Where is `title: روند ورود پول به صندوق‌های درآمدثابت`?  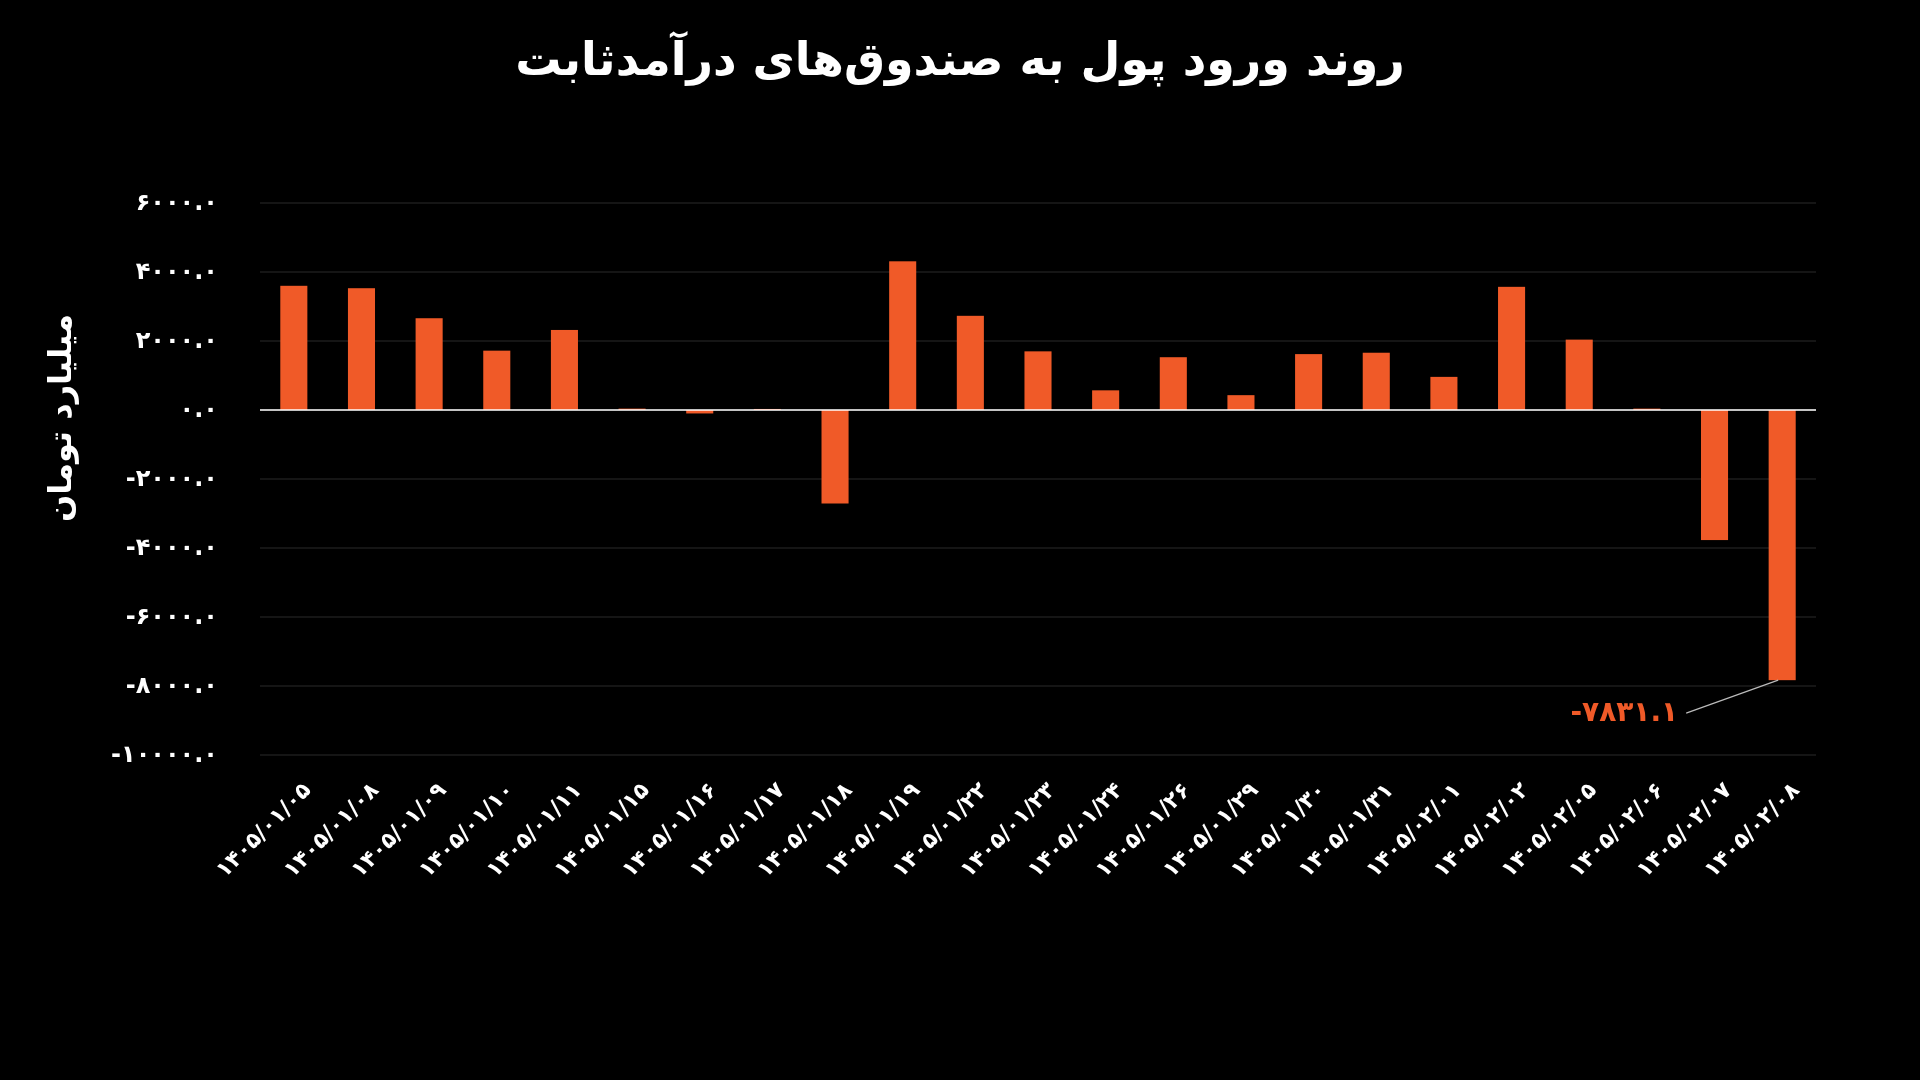
title: روند ورود پول به صندوق‌های درآمدثابت is located at coordinates (960, 58).